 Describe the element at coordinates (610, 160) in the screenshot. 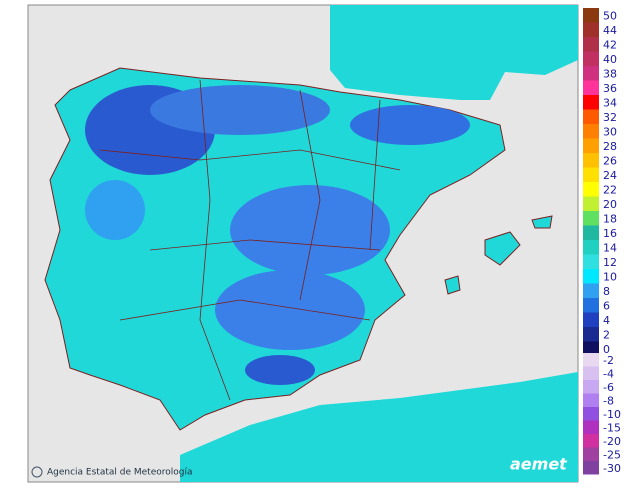

I see `legend-label: 26` at that location.